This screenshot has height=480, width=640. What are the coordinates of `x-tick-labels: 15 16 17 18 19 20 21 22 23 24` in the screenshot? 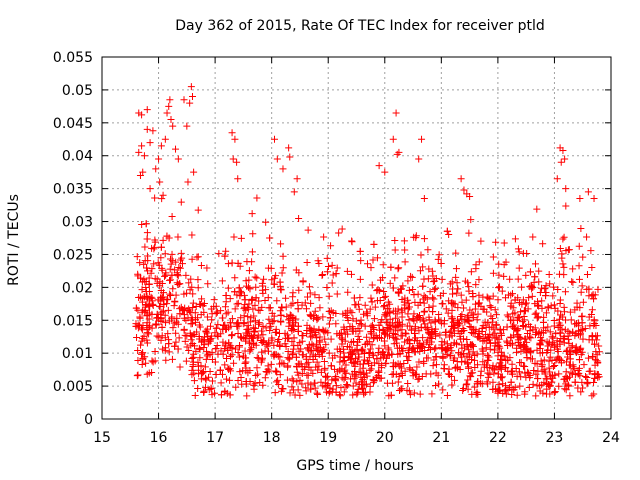 It's located at (356, 438).